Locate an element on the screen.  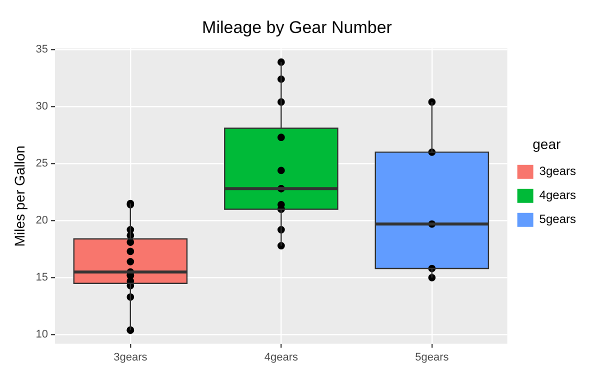
y-tick-label: 25 is located at coordinates (42, 164).